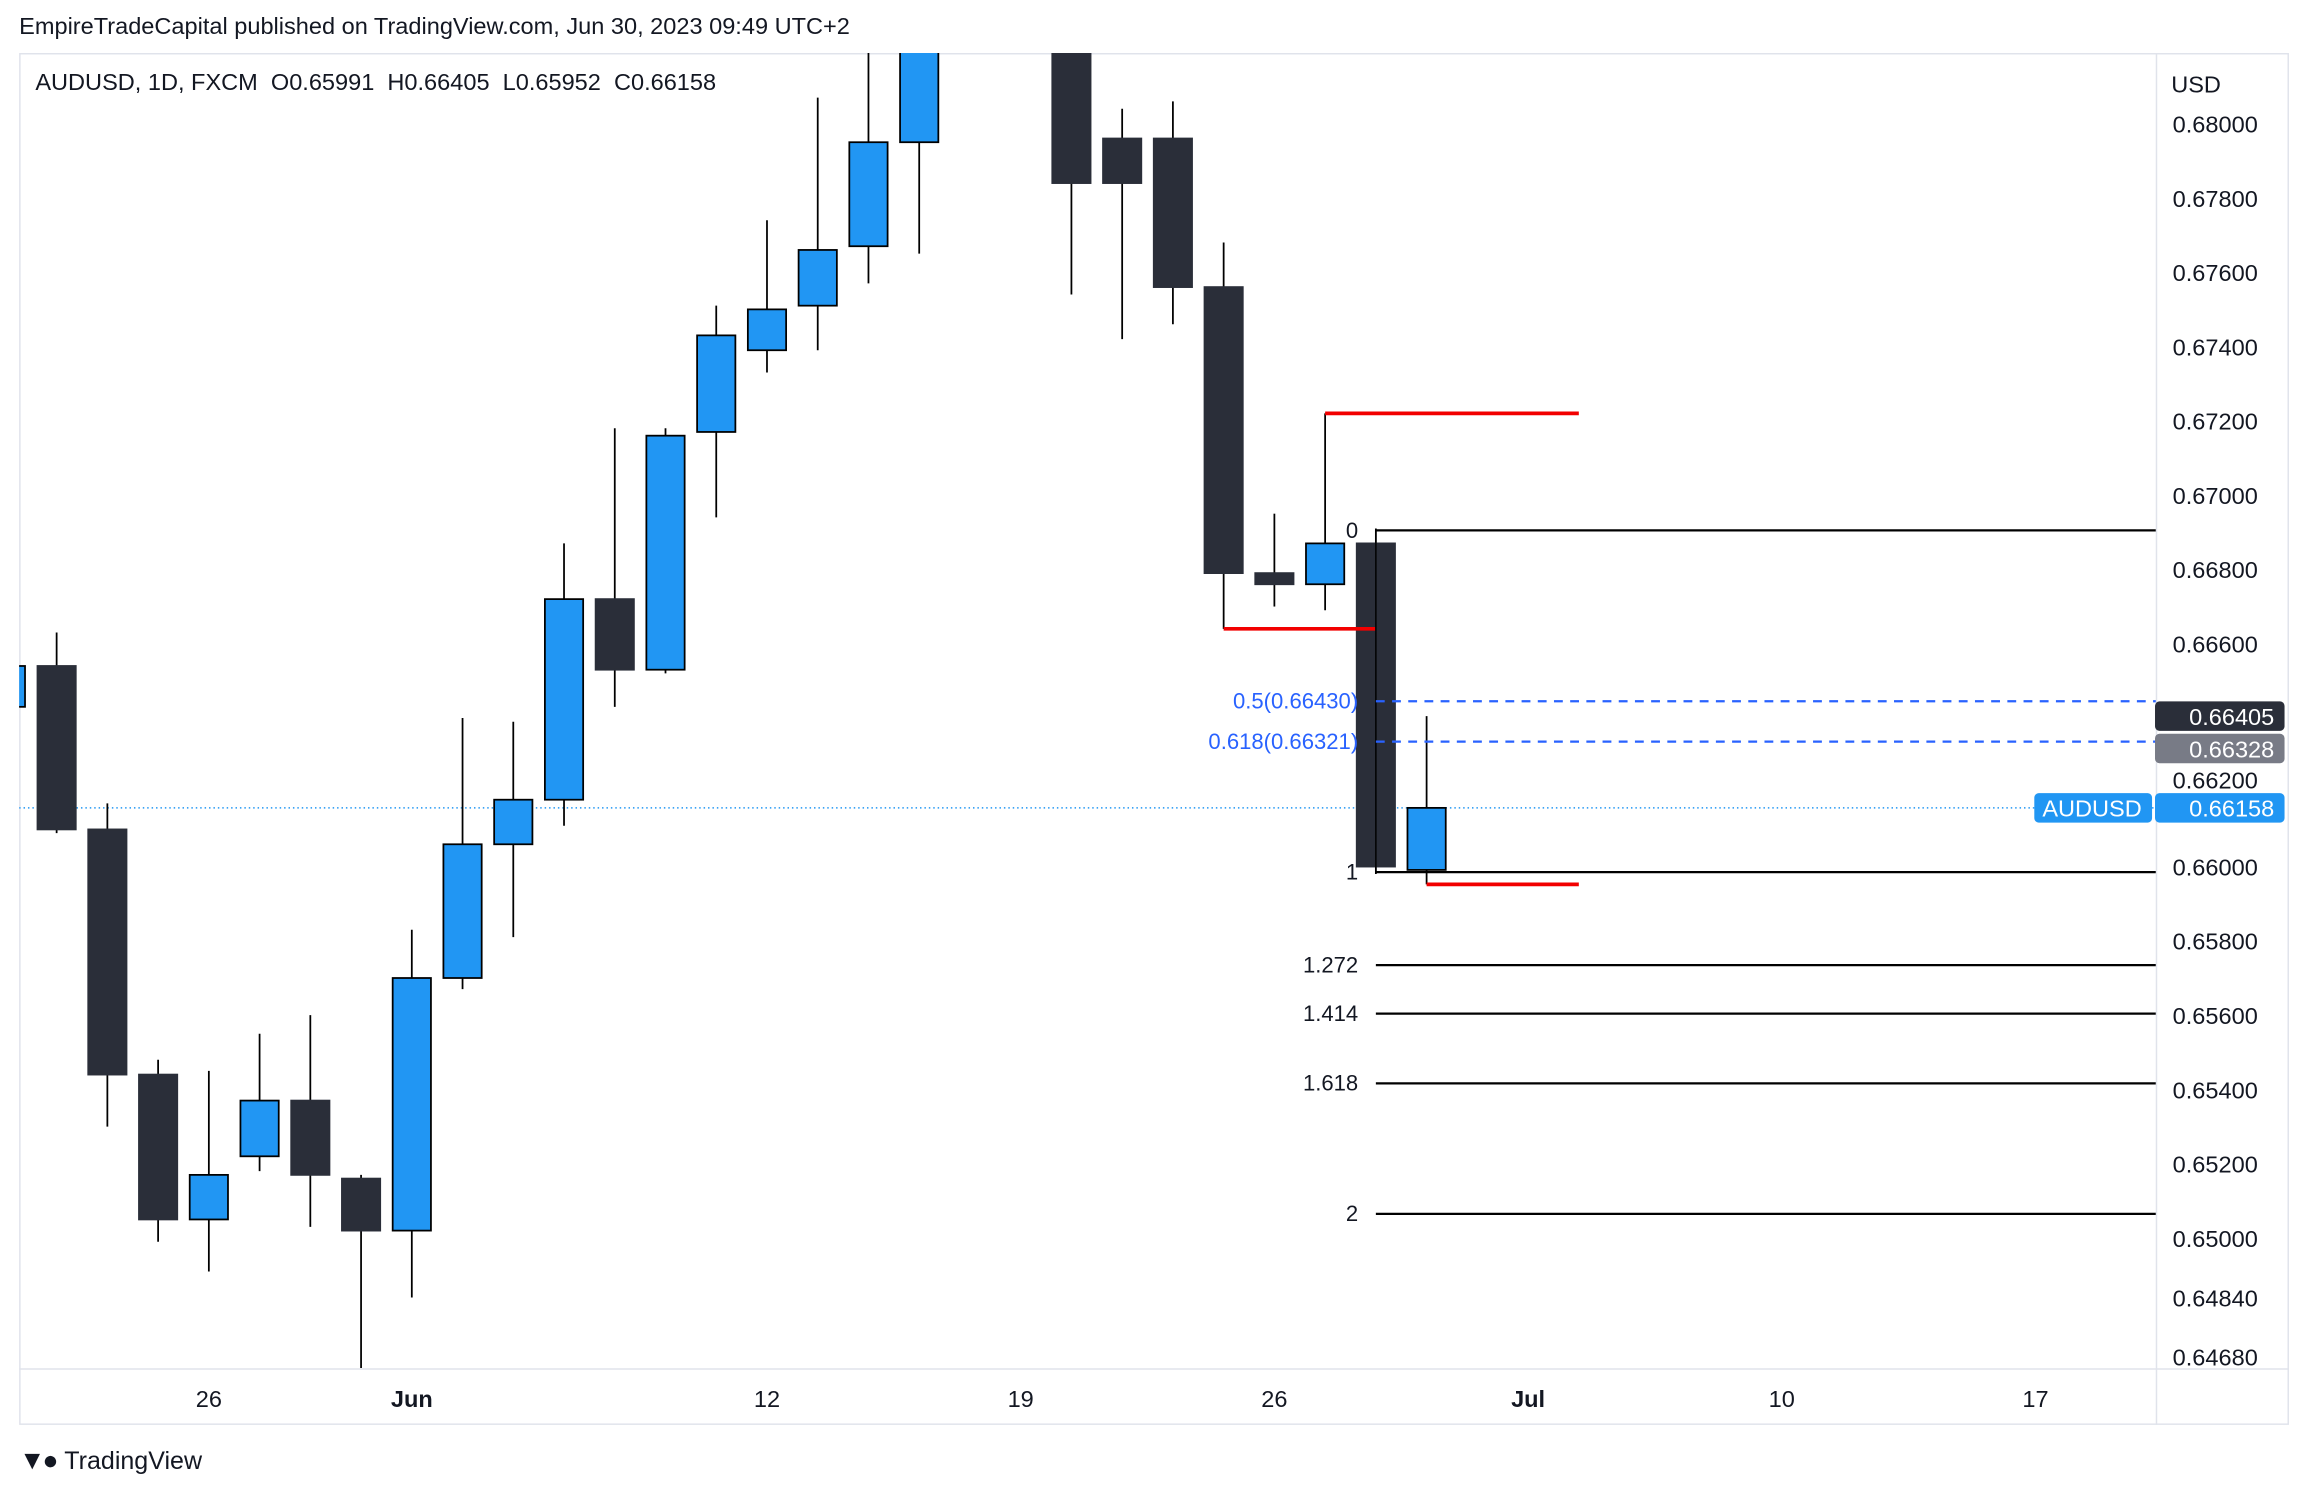 Image resolution: width=2308 pixels, height=1496 pixels. Describe the element at coordinates (1330, 1013) in the screenshot. I see `fib-level-label: 1.414` at that location.